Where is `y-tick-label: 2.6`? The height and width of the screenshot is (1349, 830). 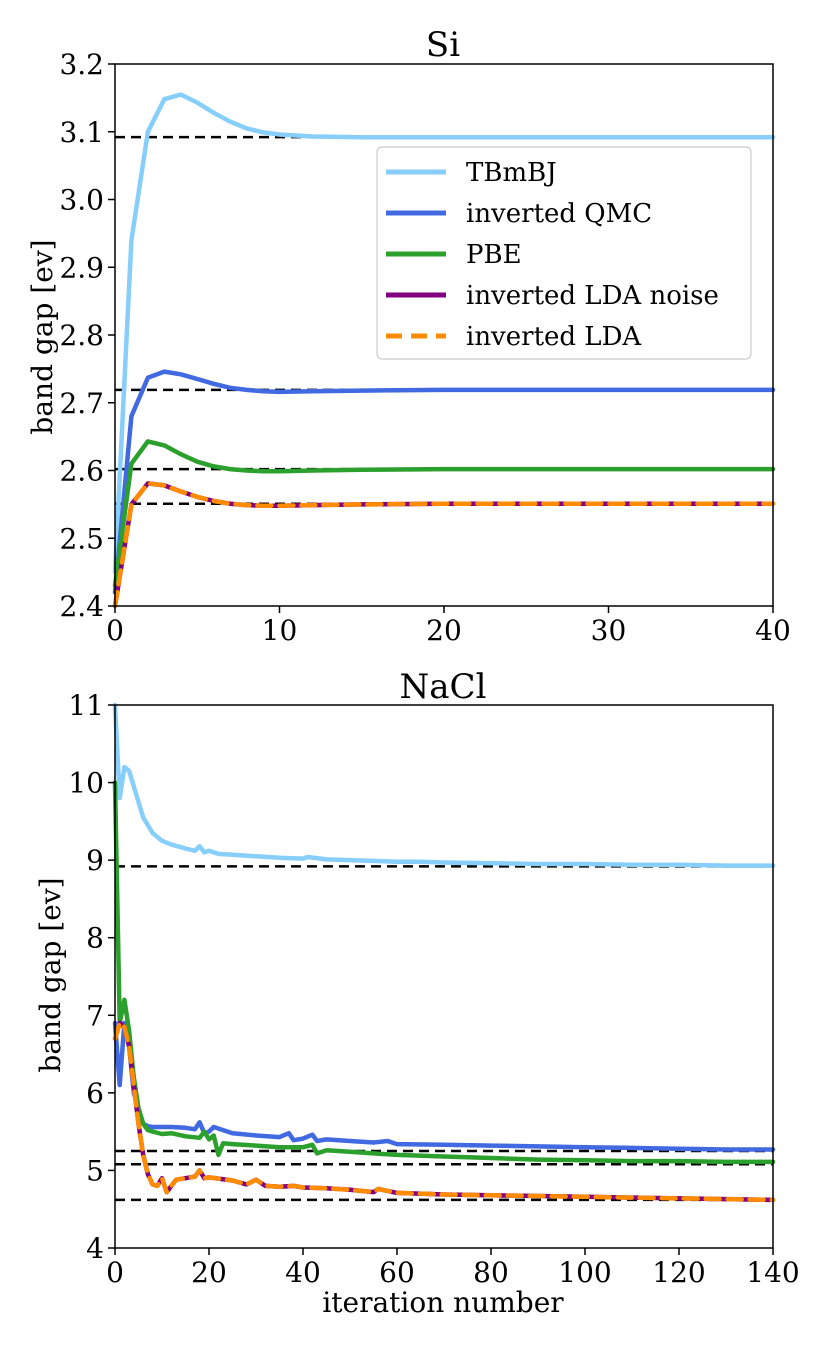
y-tick-label: 2.6 is located at coordinates (81, 471).